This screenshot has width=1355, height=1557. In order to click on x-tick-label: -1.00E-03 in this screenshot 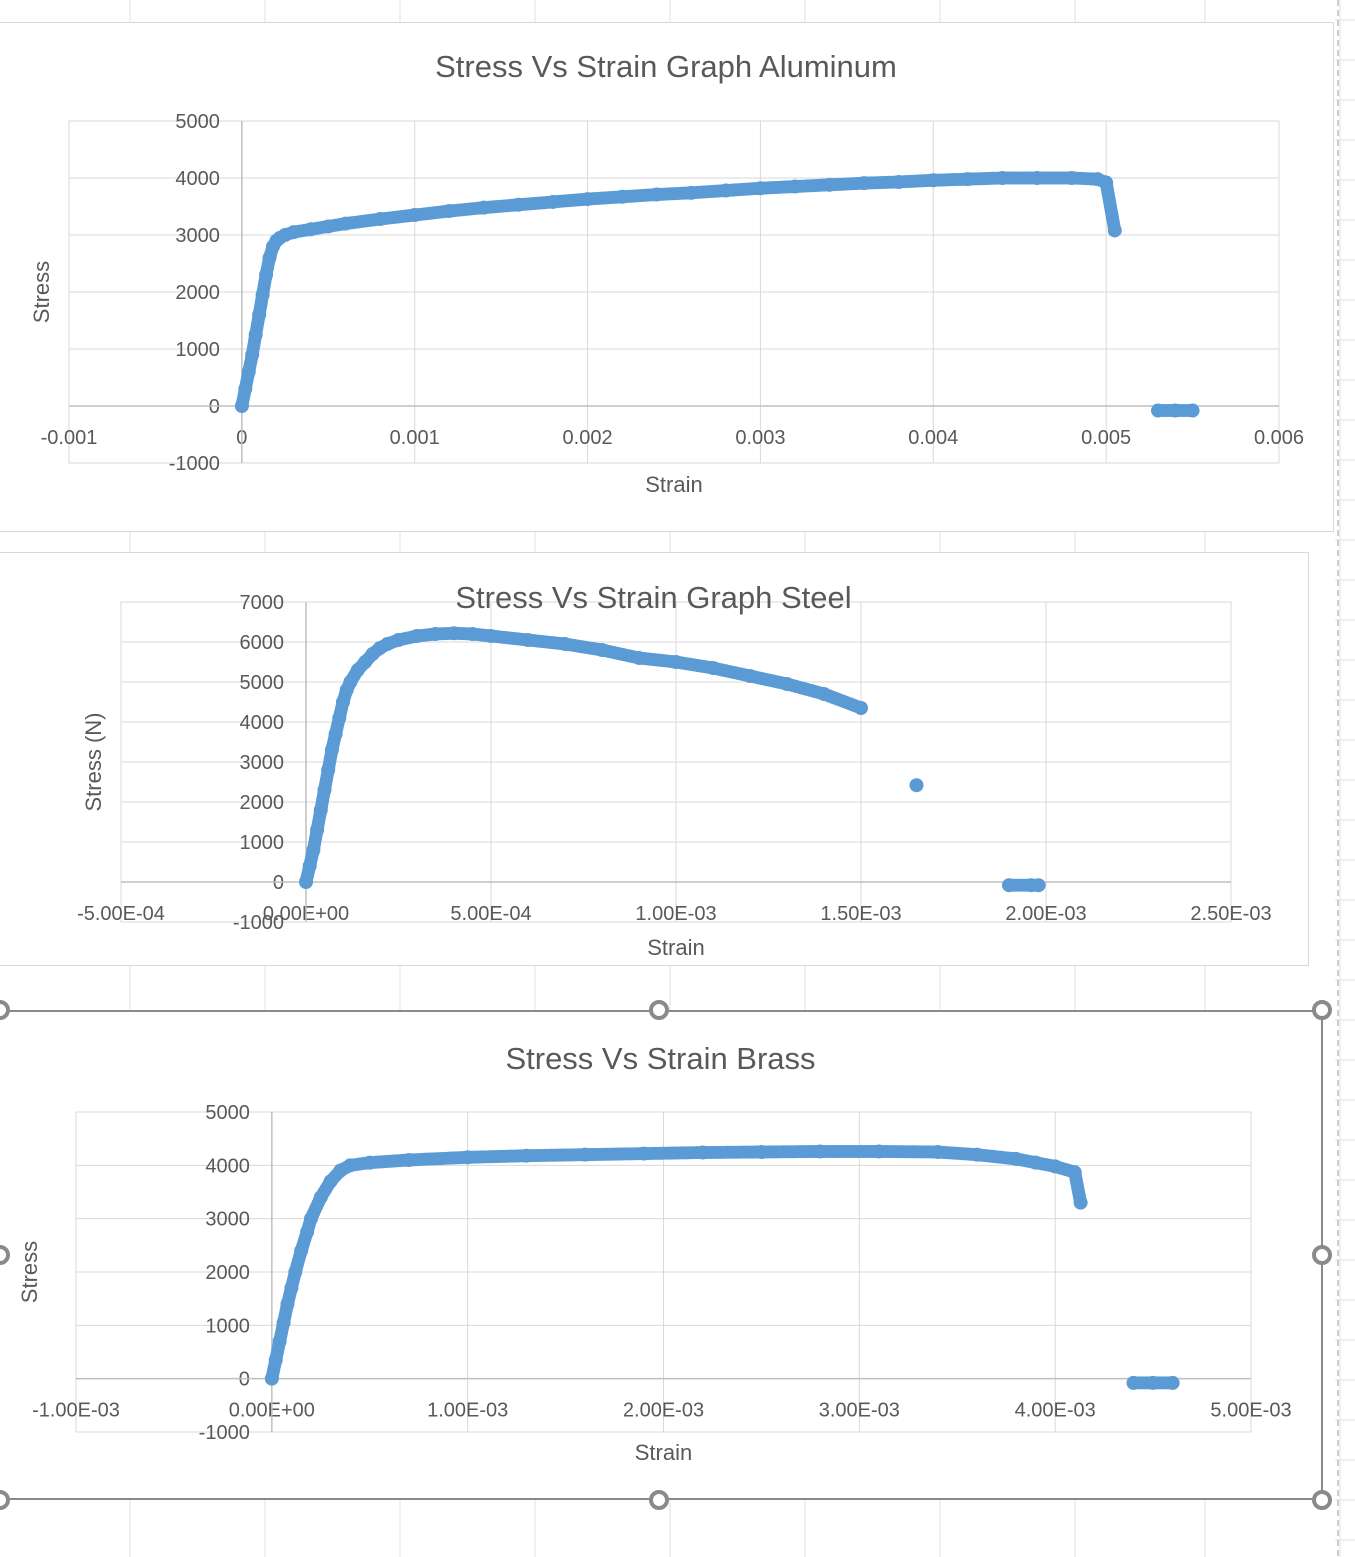, I will do `click(76, 1411)`.